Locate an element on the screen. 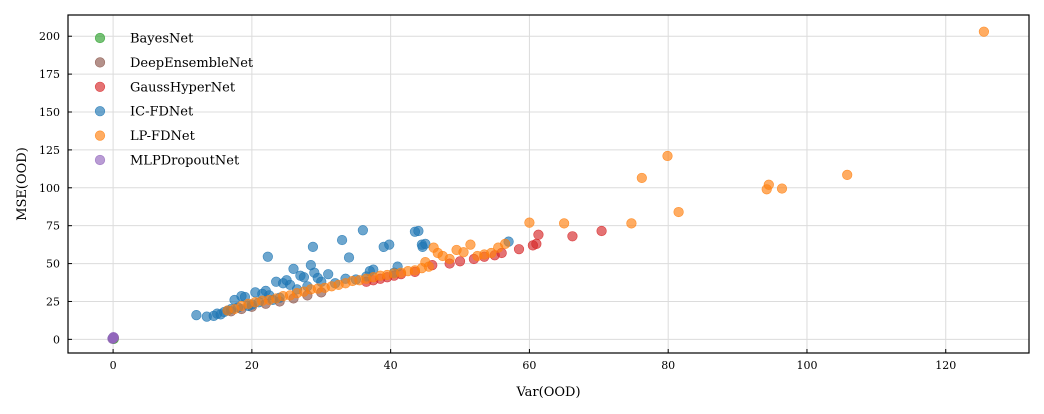 The height and width of the screenshot is (414, 1044). x-tick-label: 40 is located at coordinates (391, 365).